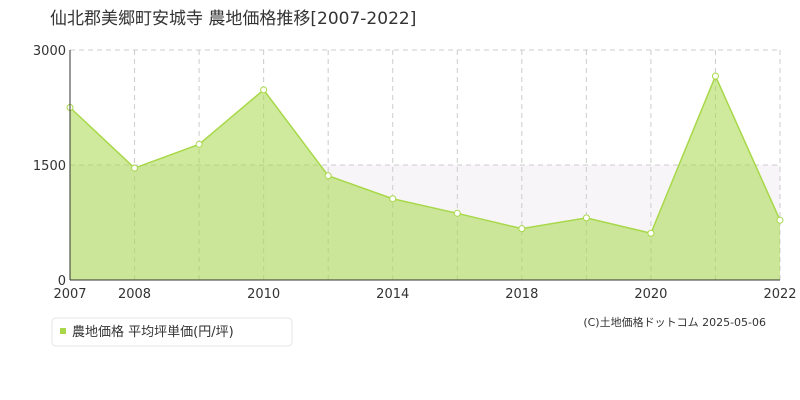 The height and width of the screenshot is (400, 800). What do you see at coordinates (521, 294) in the screenshot?
I see `x-tick-label: 2018` at bounding box center [521, 294].